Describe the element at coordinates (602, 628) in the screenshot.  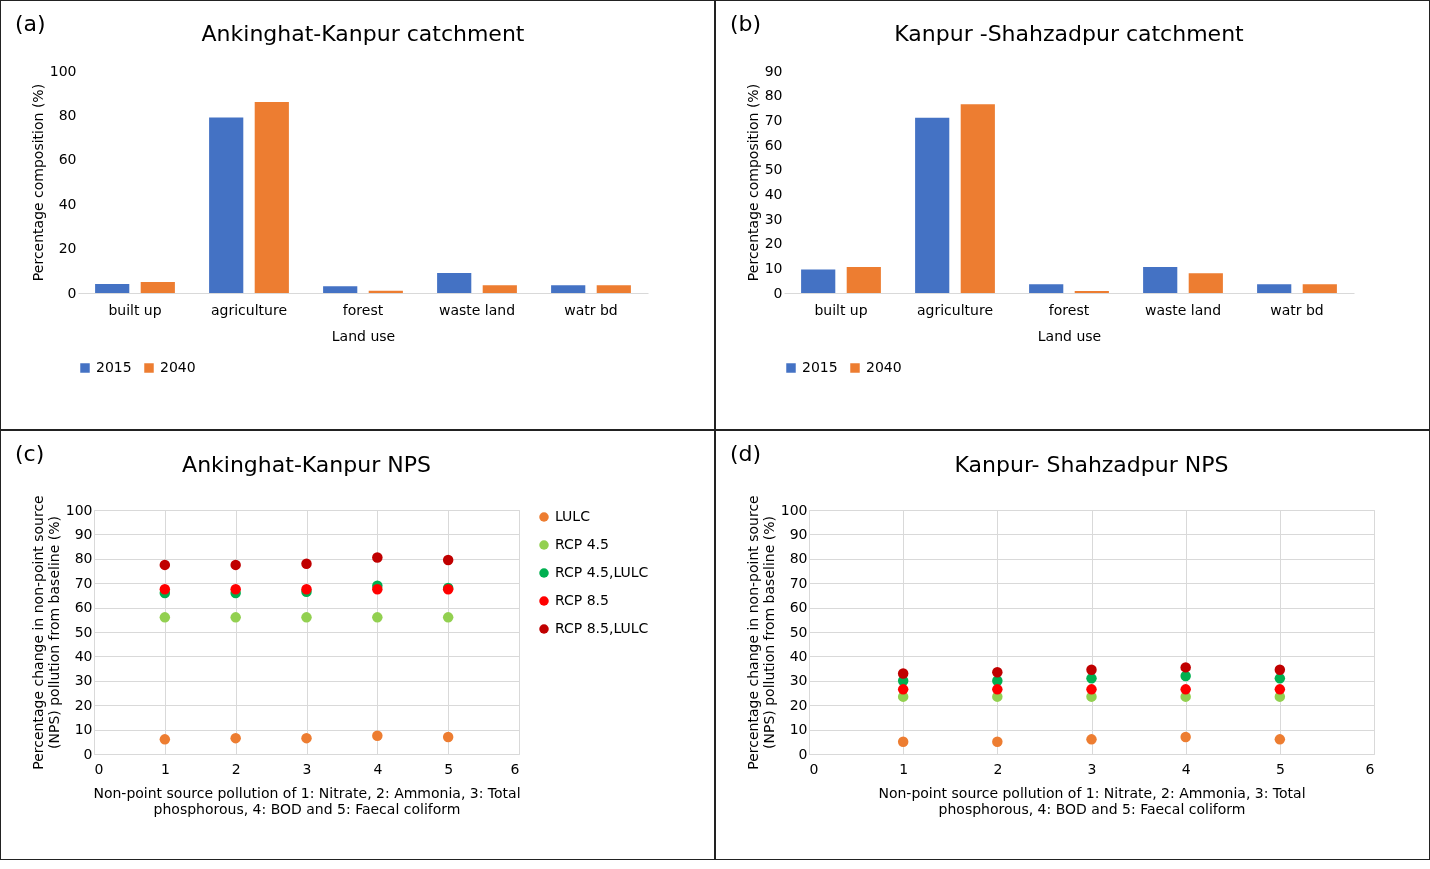
I see `legend-label: RCP 8.5,LULC` at that location.